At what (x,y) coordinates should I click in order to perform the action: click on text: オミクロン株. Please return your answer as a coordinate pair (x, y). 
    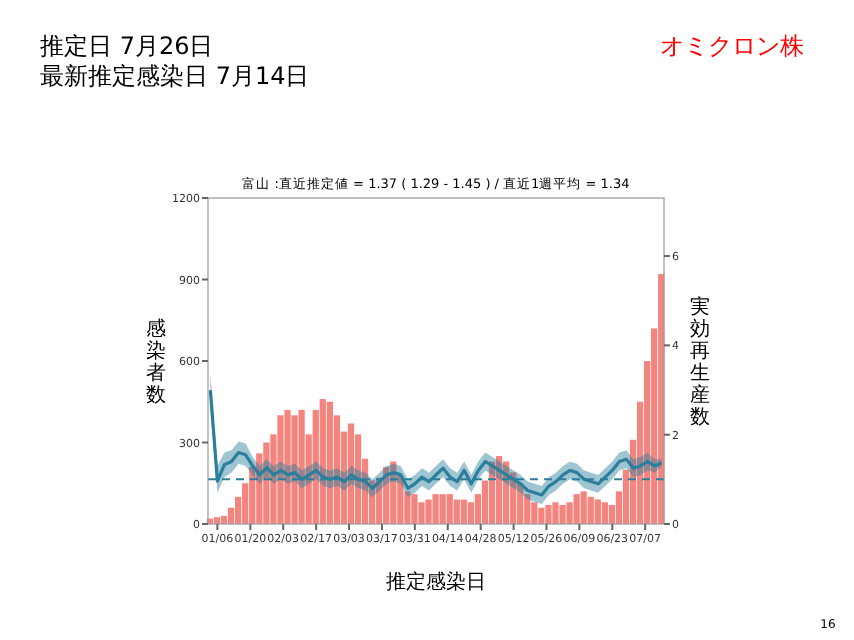
    Looking at the image, I should click on (732, 46).